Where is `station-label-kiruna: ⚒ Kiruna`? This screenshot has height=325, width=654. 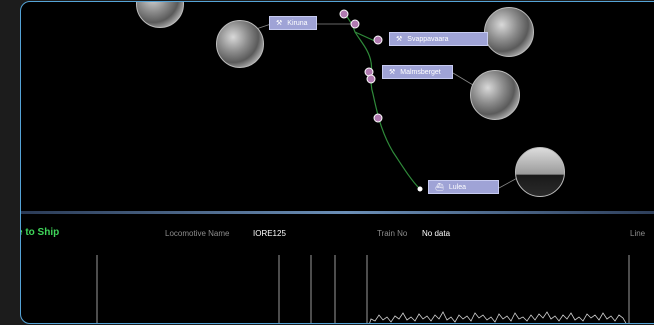
station-label-kiruna: ⚒ Kiruna is located at coordinates (293, 23).